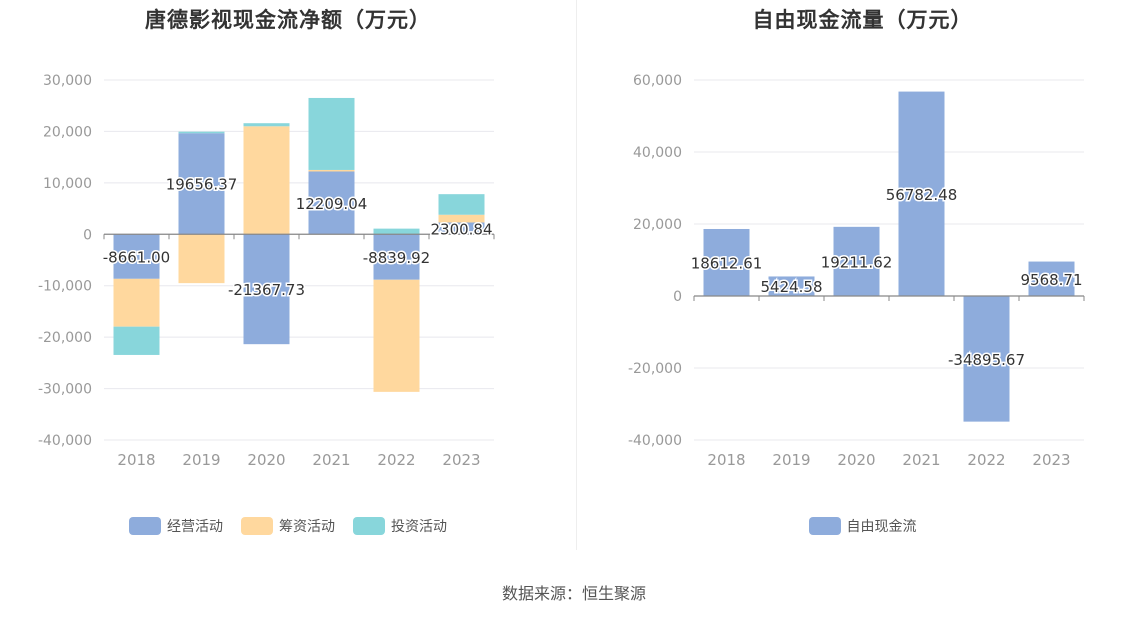  I want to click on y-tick-label: -30,000, so click(65, 390).